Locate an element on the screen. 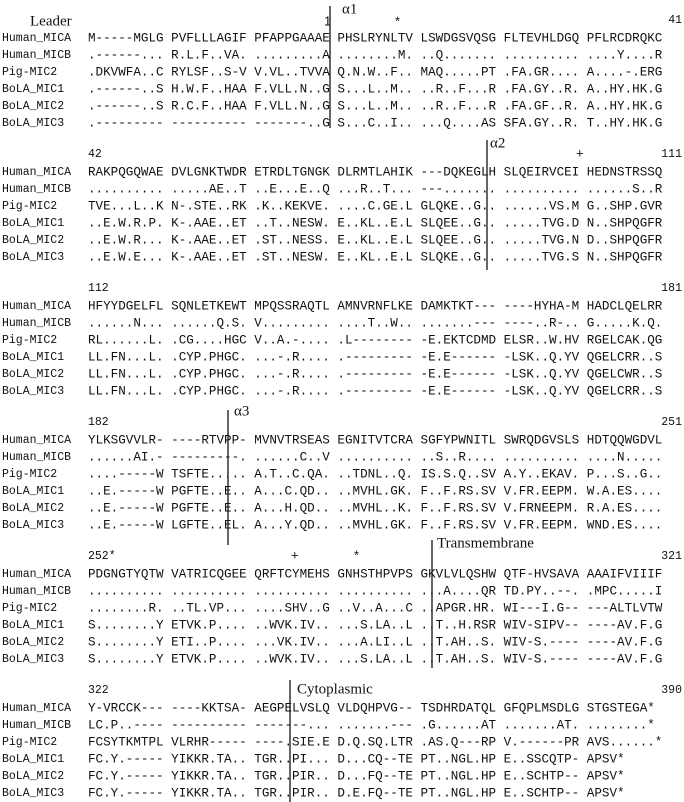 The width and height of the screenshot is (684, 802). annotation: Transmembrane is located at coordinates (485, 543).